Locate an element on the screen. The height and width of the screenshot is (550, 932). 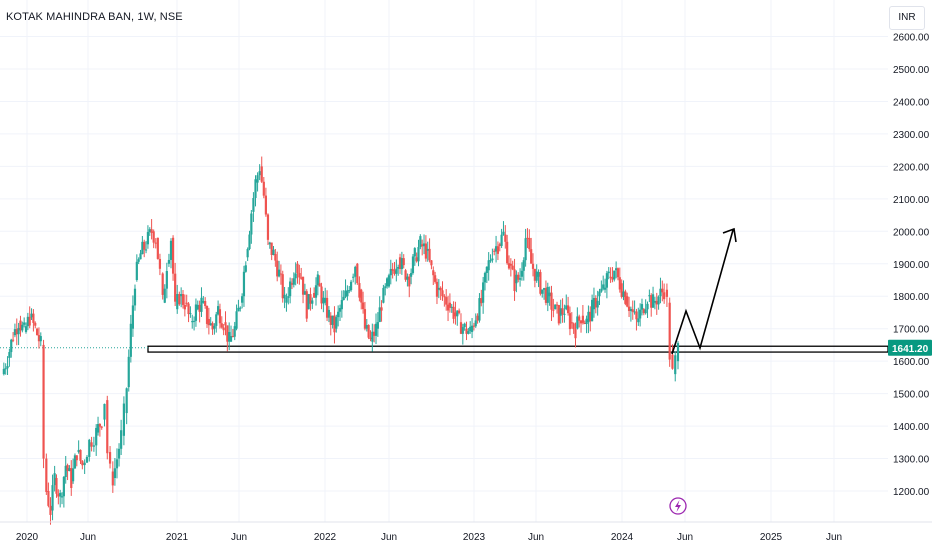
x-tick-label: Jun is located at coordinates (685, 537).